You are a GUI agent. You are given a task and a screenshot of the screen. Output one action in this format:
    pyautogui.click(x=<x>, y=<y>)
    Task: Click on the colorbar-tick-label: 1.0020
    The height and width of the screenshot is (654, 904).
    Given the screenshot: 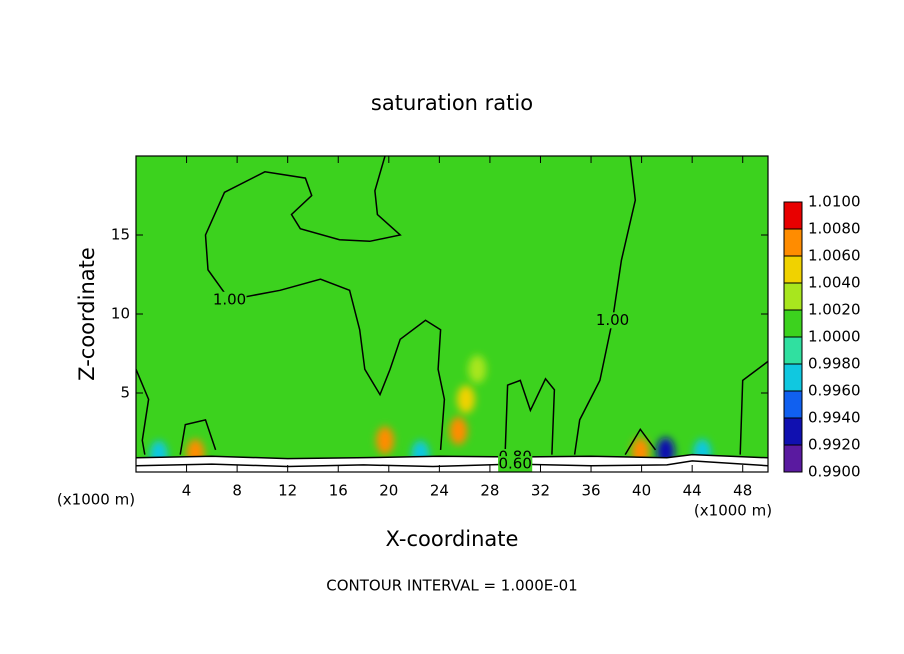 What is the action you would take?
    pyautogui.click(x=834, y=310)
    